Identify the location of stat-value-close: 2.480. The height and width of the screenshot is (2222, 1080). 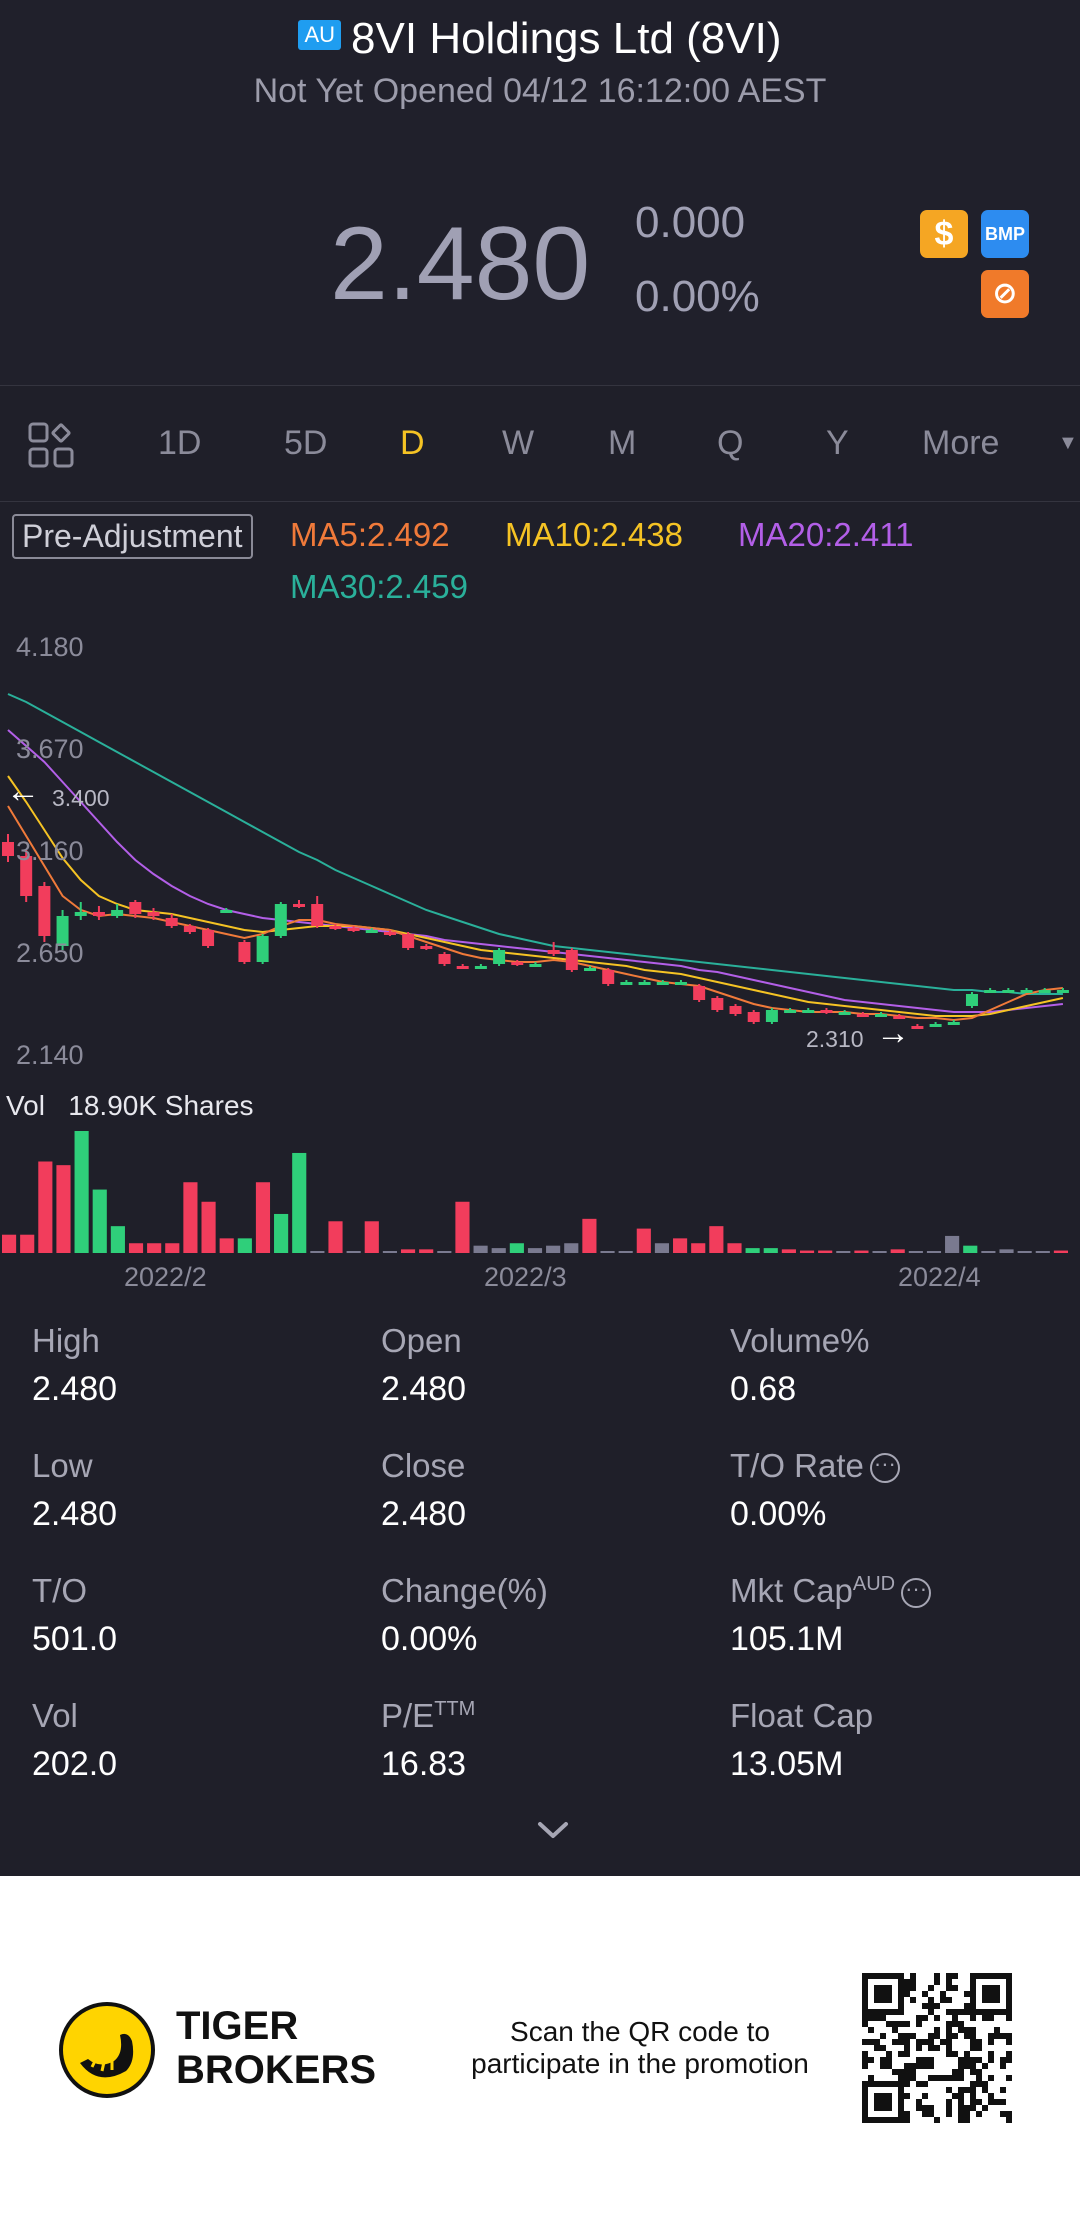
(424, 1514).